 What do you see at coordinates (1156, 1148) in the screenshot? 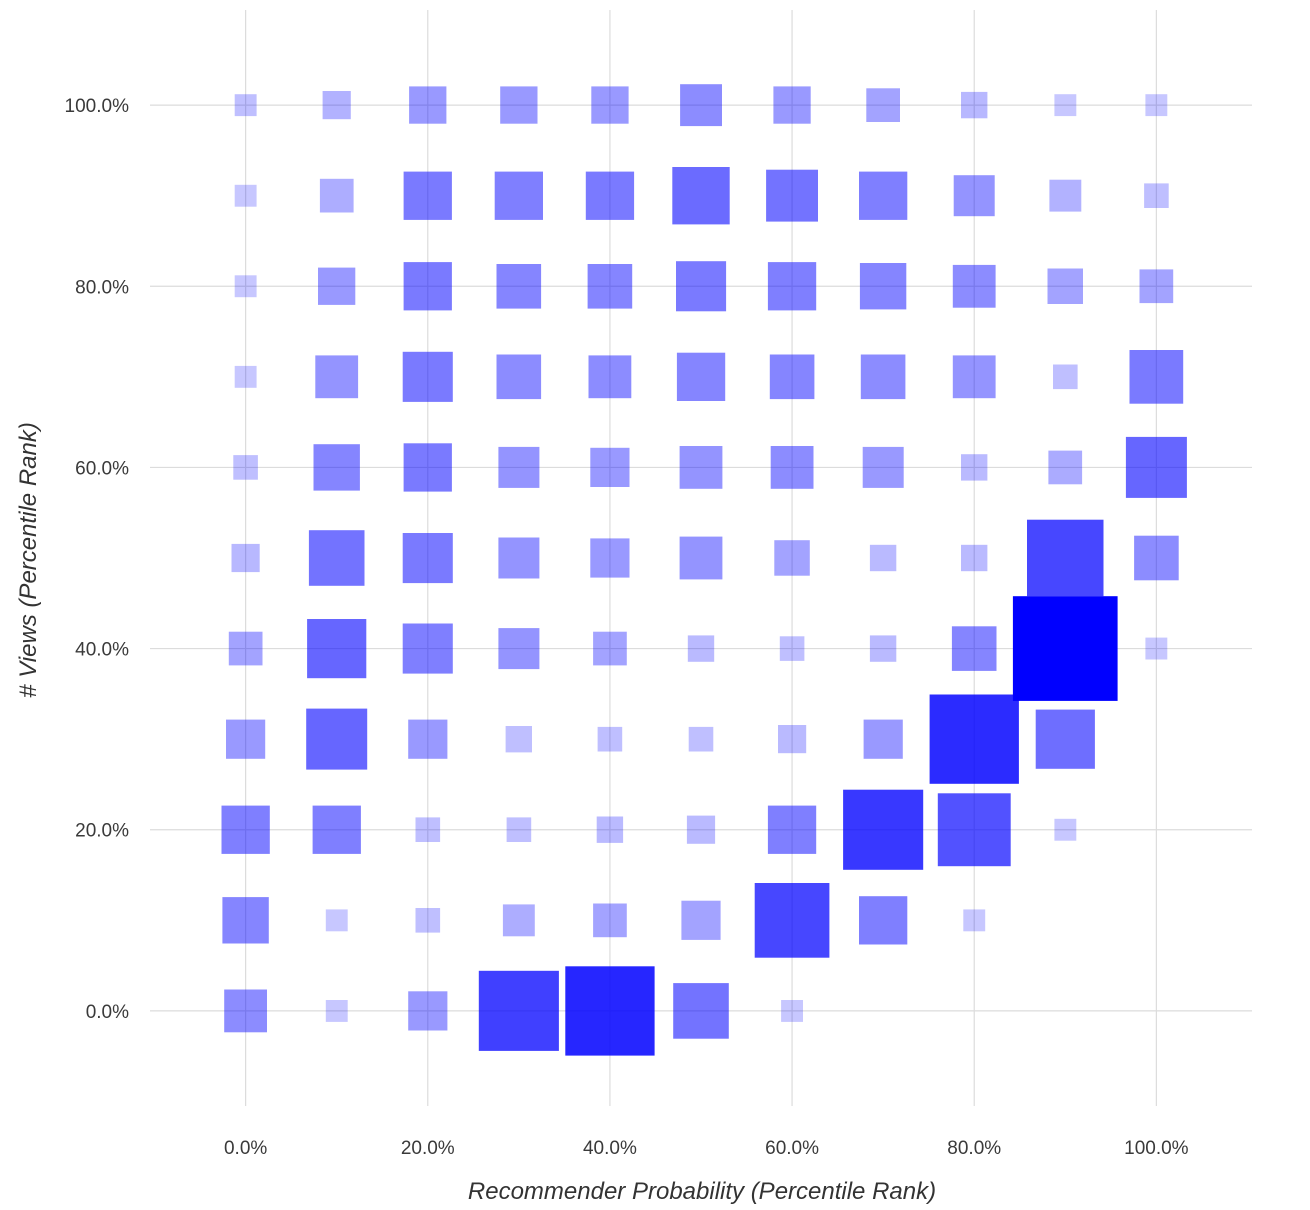
I see `x-tick-label: 100.0%` at bounding box center [1156, 1148].